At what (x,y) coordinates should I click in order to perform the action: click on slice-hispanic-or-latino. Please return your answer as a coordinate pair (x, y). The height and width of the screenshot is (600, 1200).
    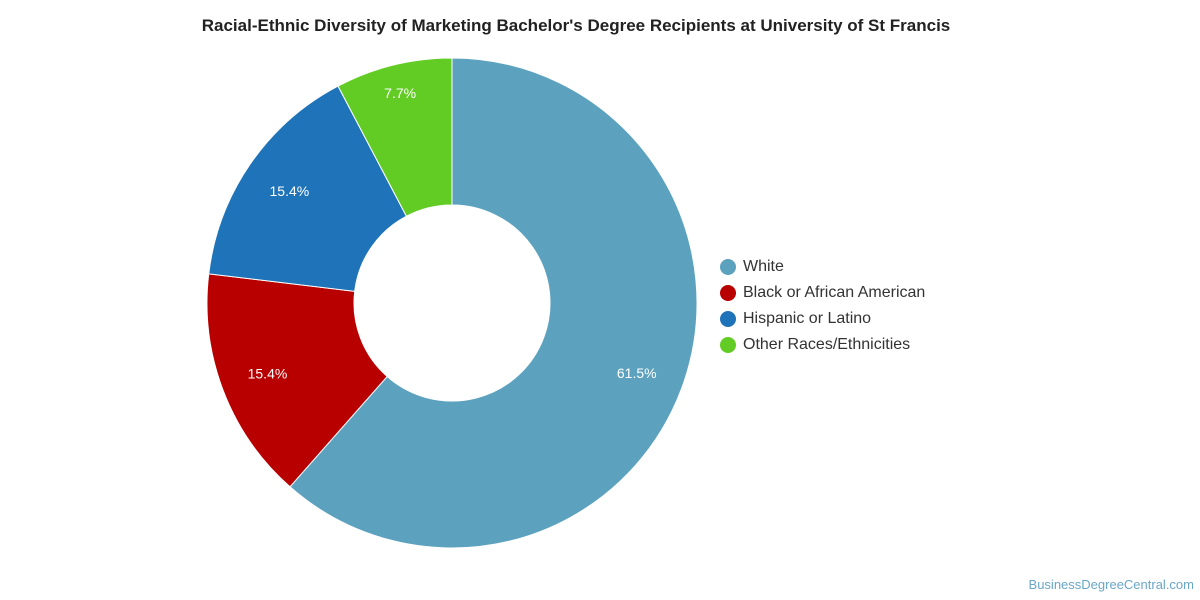
    Looking at the image, I should click on (308, 188).